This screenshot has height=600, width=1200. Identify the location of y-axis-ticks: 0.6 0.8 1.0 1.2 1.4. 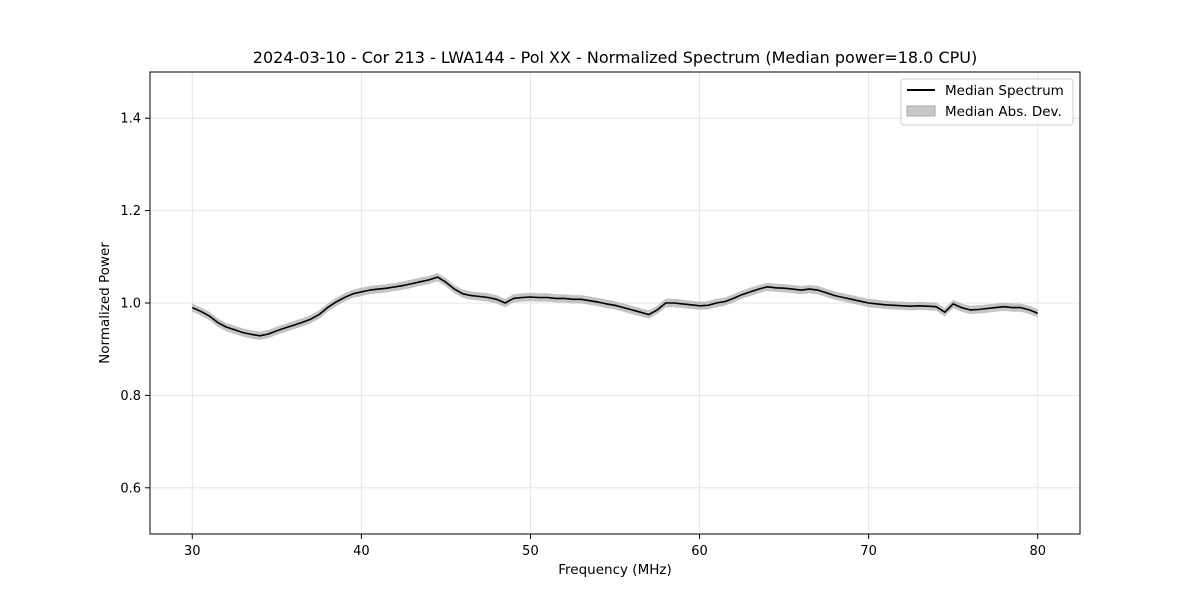
(135, 304).